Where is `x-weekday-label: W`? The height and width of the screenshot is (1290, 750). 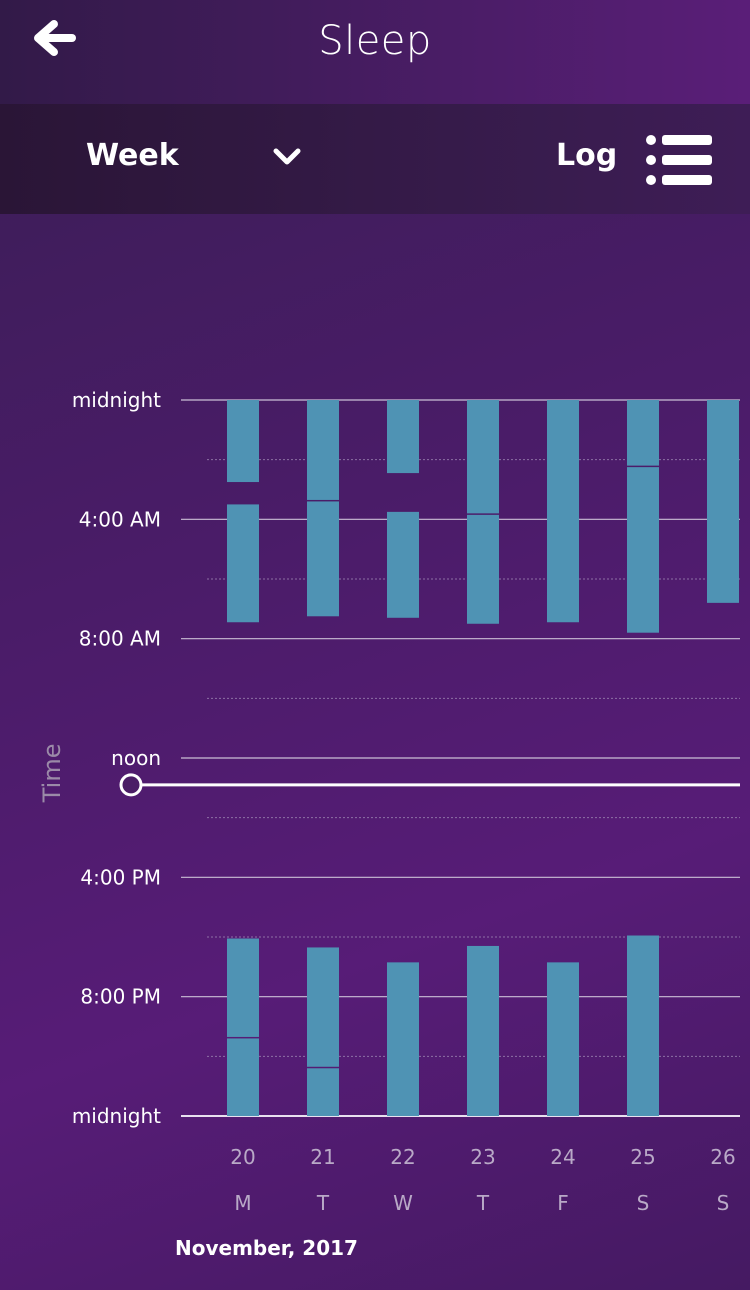
x-weekday-label: W is located at coordinates (403, 1203).